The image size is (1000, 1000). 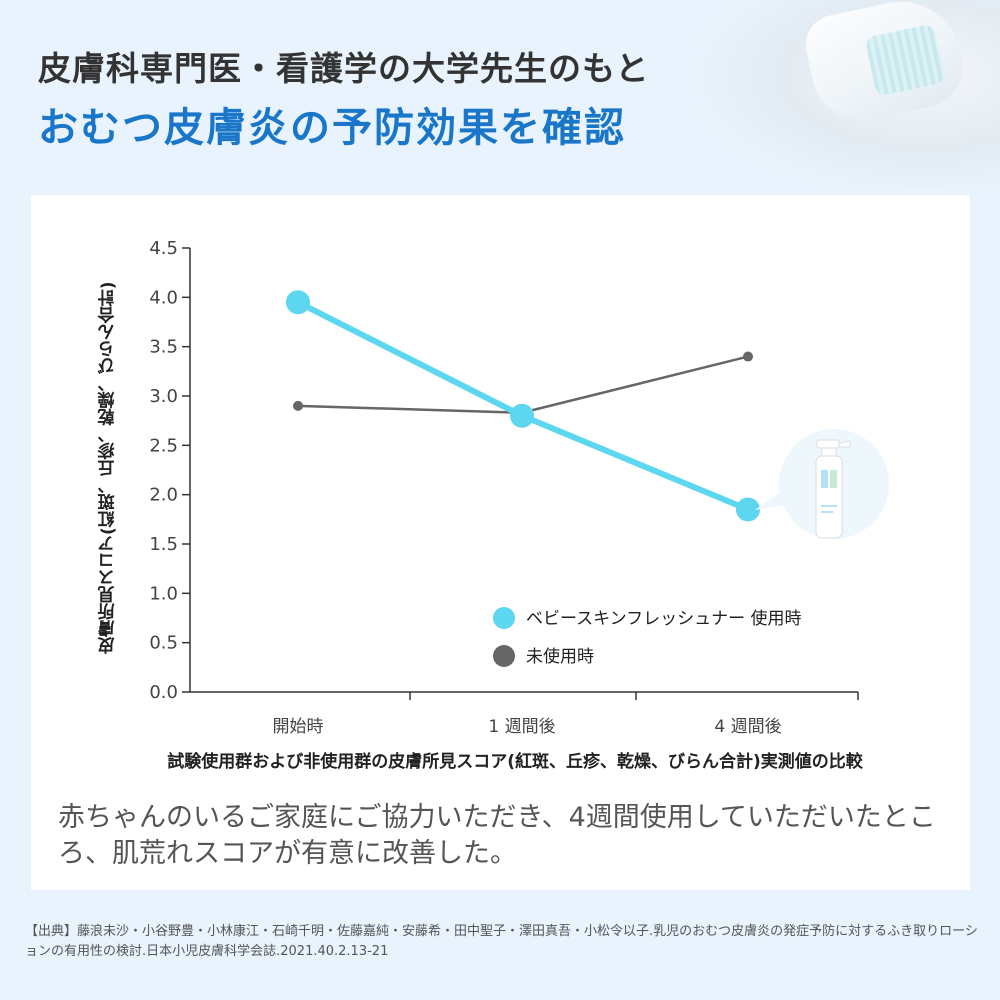 I want to click on spray-bottle-icon, so click(x=833, y=489).